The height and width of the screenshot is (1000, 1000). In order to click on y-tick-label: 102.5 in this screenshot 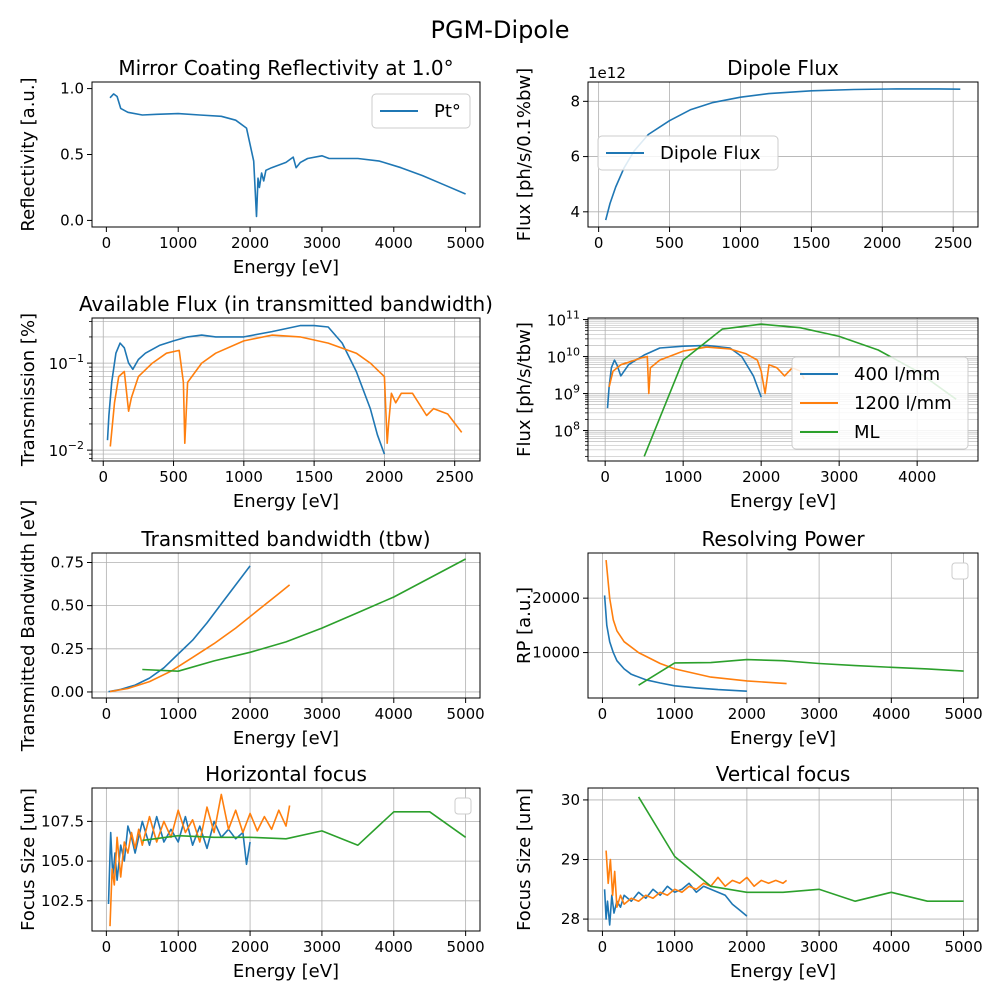, I will do `click(62, 901)`.